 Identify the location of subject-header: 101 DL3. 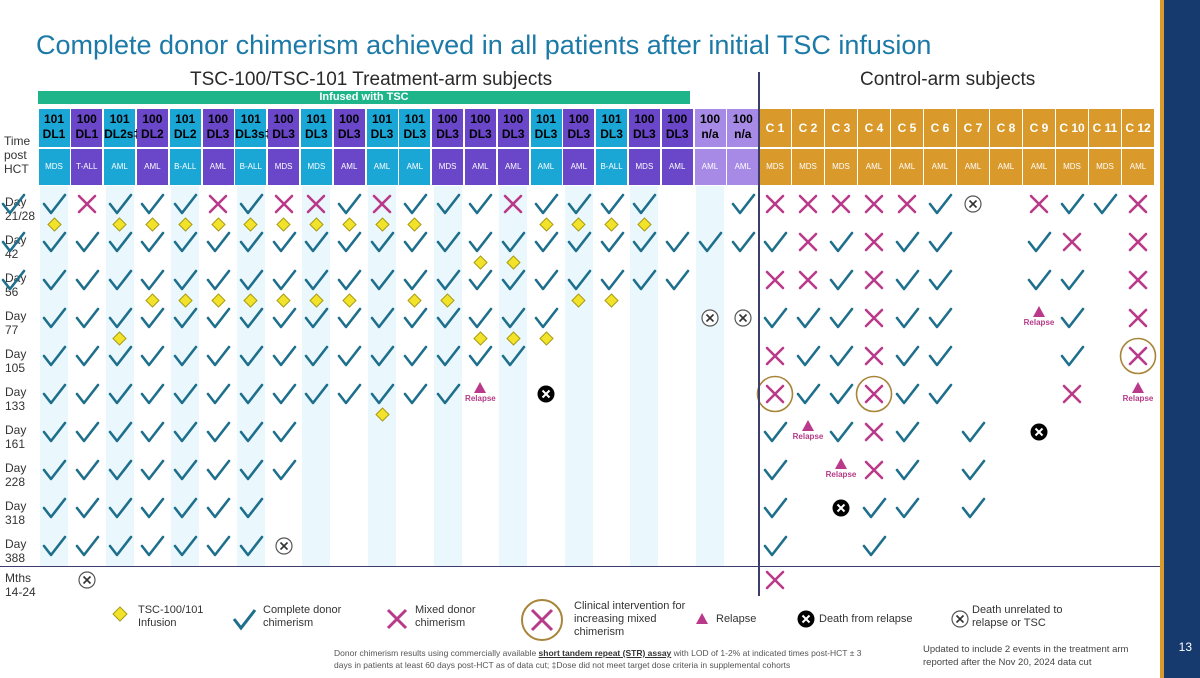
(612, 128).